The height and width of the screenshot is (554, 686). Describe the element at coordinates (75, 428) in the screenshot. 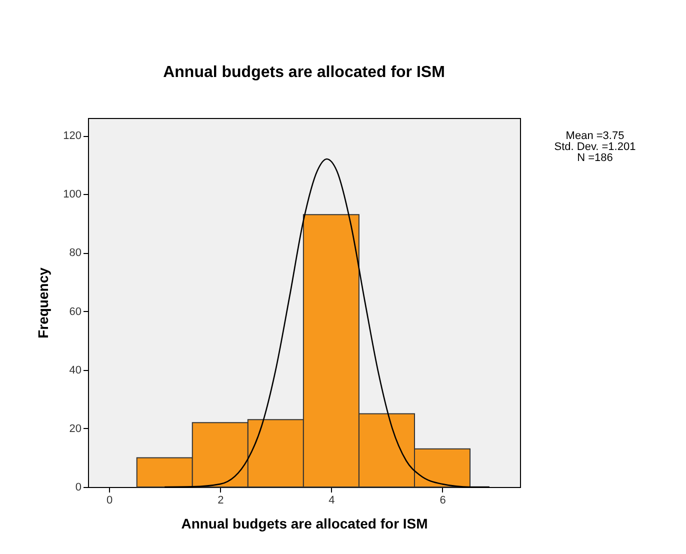

I see `y-tick-label: 20` at that location.